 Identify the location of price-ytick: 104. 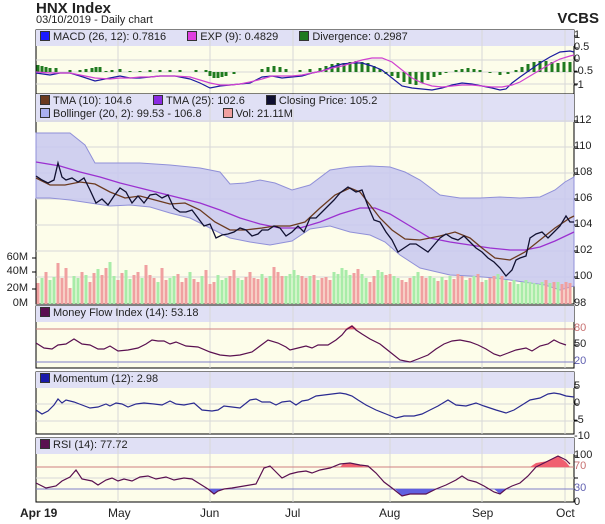
(583, 224).